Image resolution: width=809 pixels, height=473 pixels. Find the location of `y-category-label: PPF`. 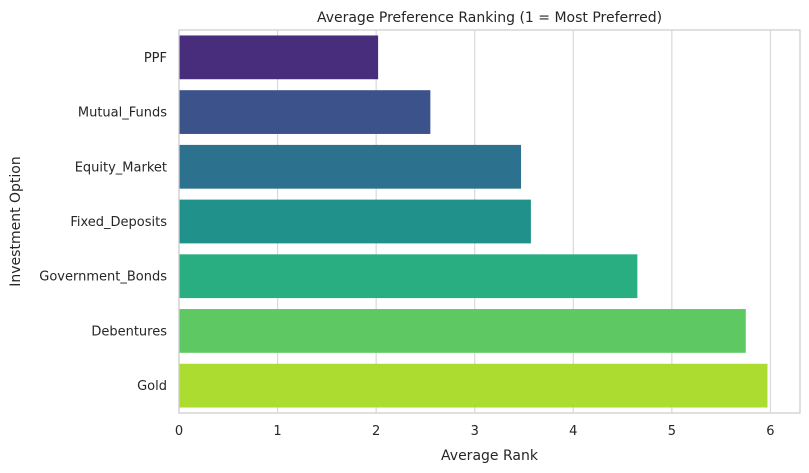

y-category-label: PPF is located at coordinates (155, 58).